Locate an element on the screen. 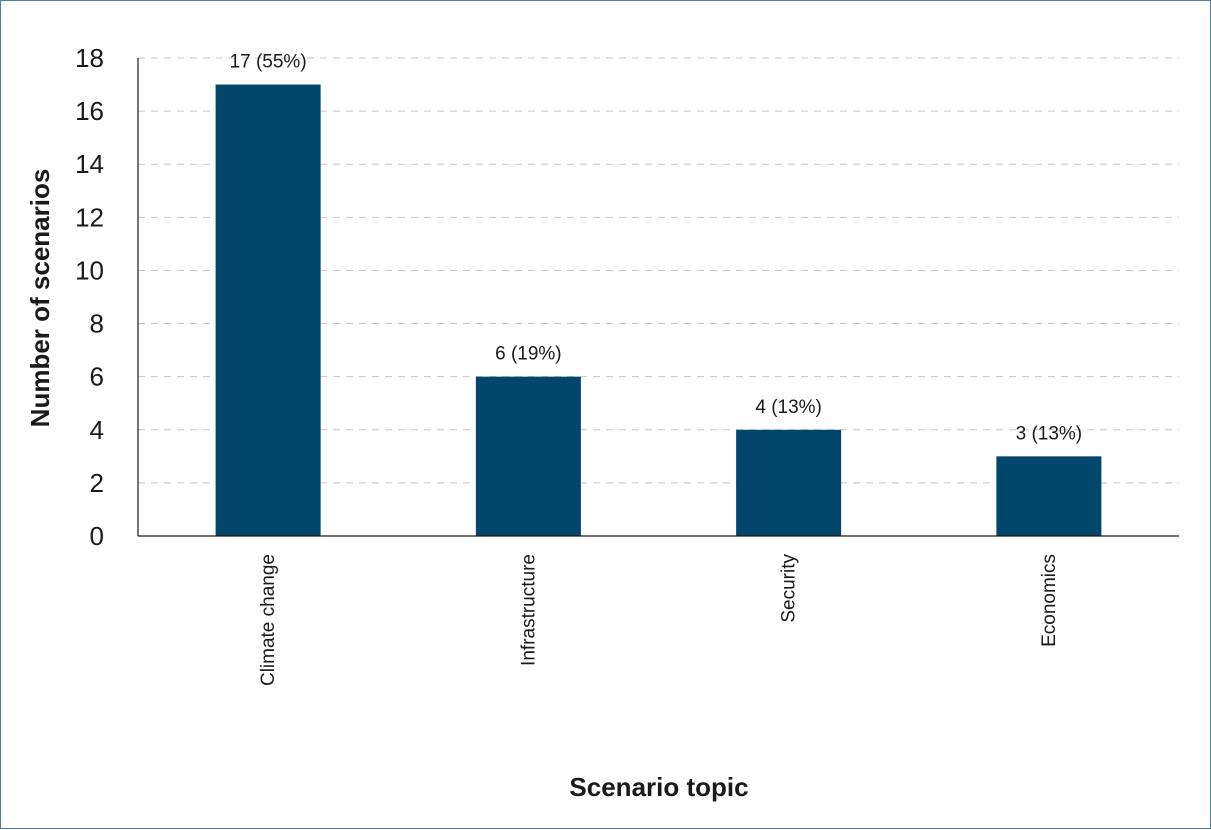 The height and width of the screenshot is (830, 1211). y-tick-labels: 0 2 4 6 8 10 12 14 16 18 is located at coordinates (89, 297).